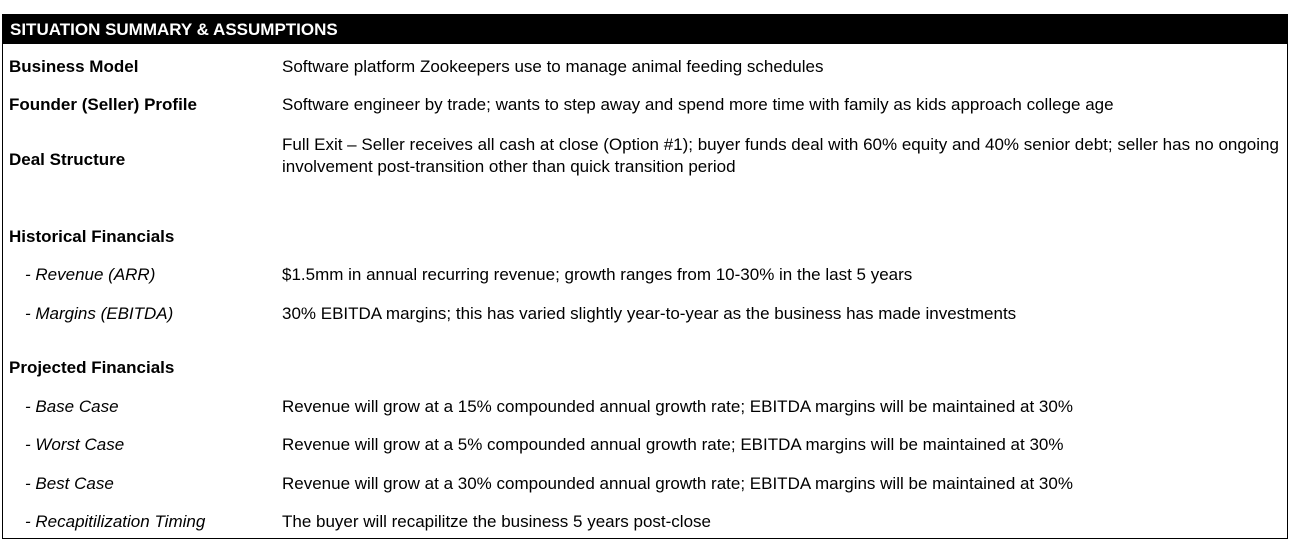 This screenshot has height=543, width=1292. I want to click on row-label: - Revenue (ARR), so click(90, 274).